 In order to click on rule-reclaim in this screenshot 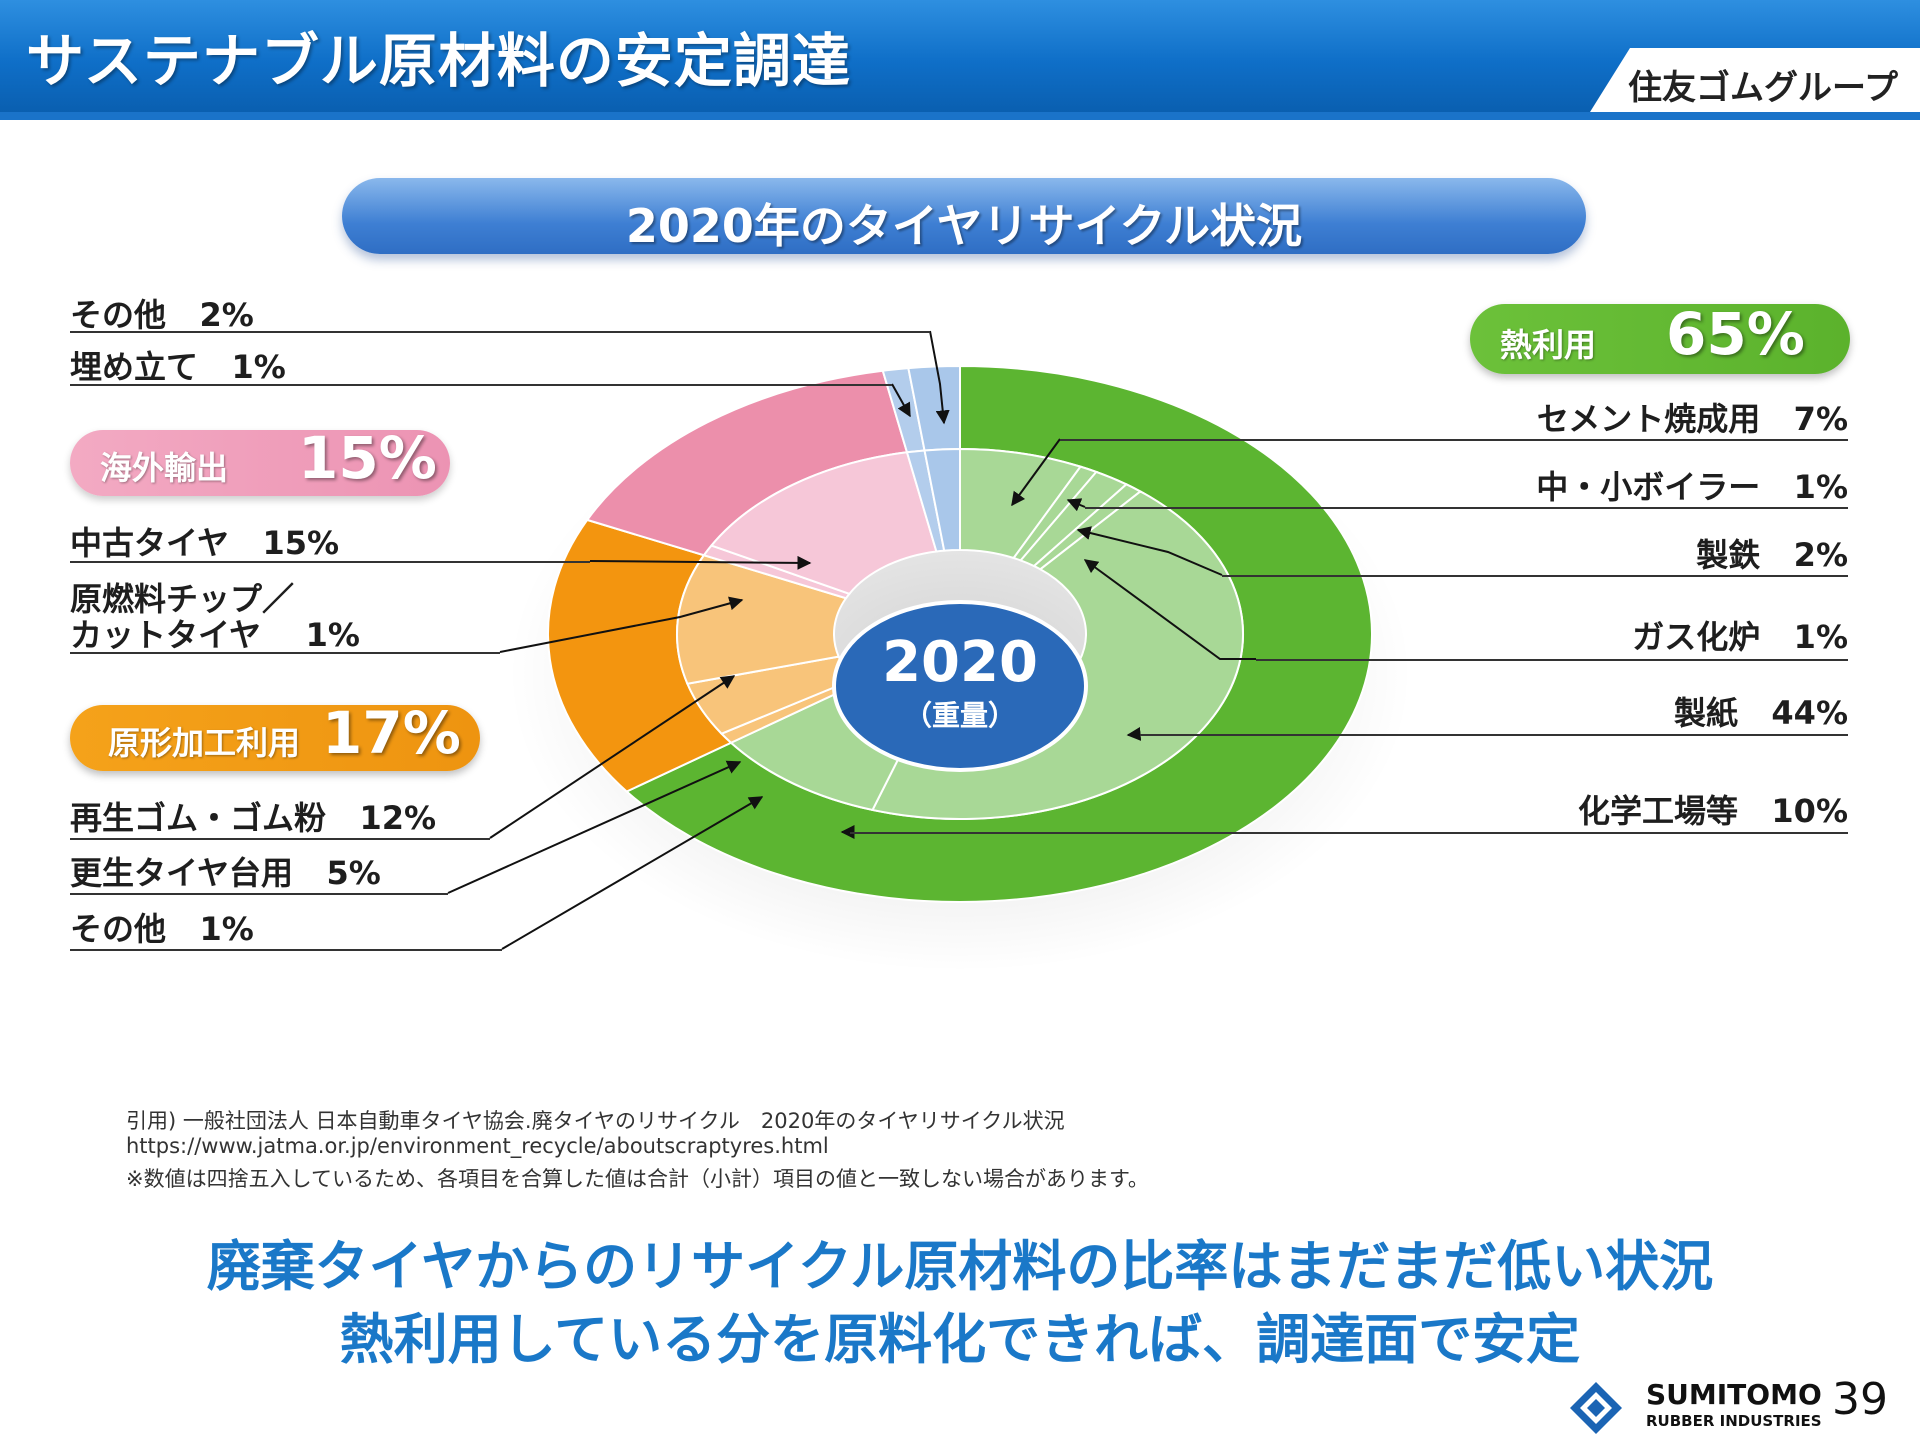, I will do `click(280, 839)`.